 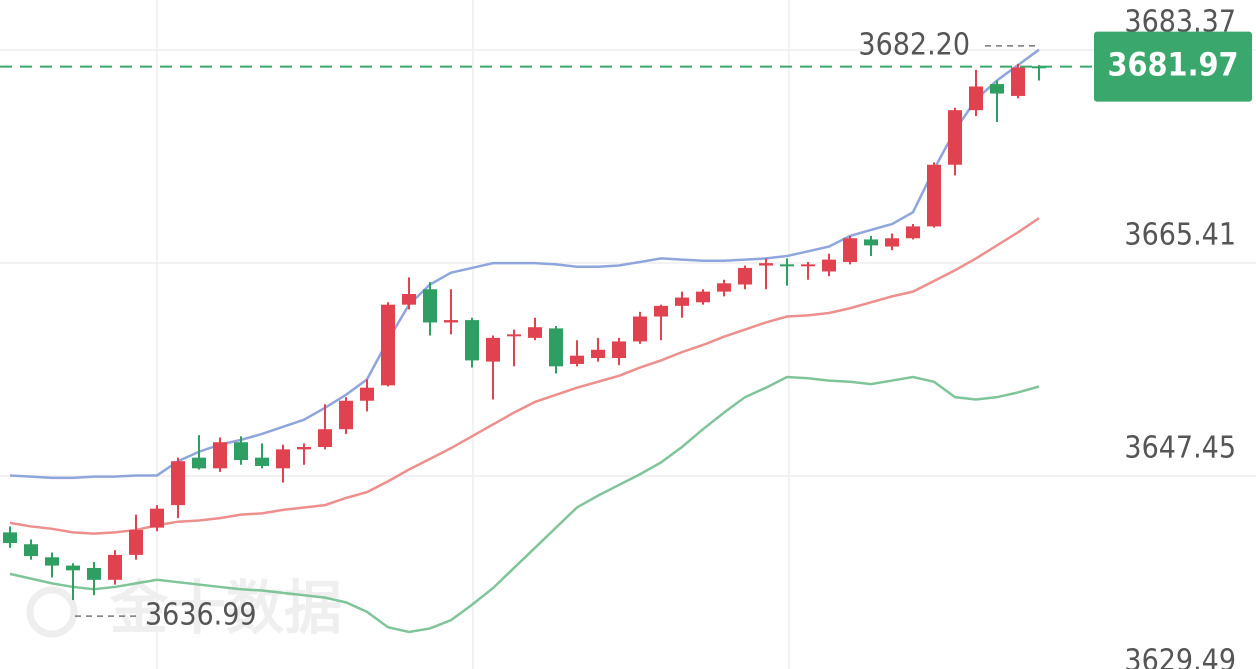 I want to click on watermark-text: 金十数据, so click(x=226, y=608).